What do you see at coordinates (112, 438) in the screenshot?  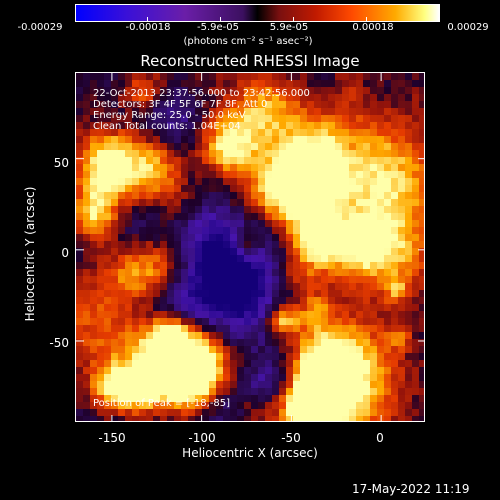 I see `x-tick-label: -150` at bounding box center [112, 438].